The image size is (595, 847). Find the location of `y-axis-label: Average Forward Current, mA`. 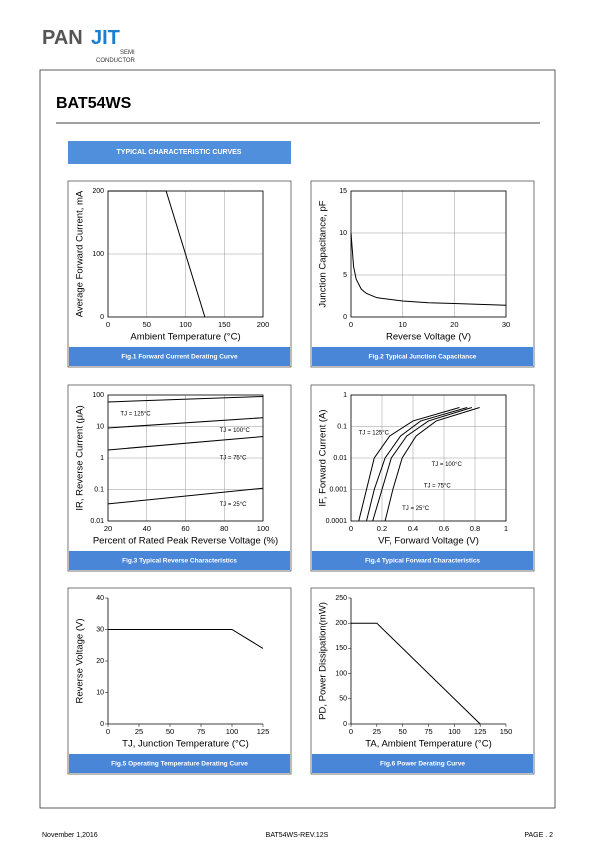

y-axis-label: Average Forward Current, mA is located at coordinates (80, 253).